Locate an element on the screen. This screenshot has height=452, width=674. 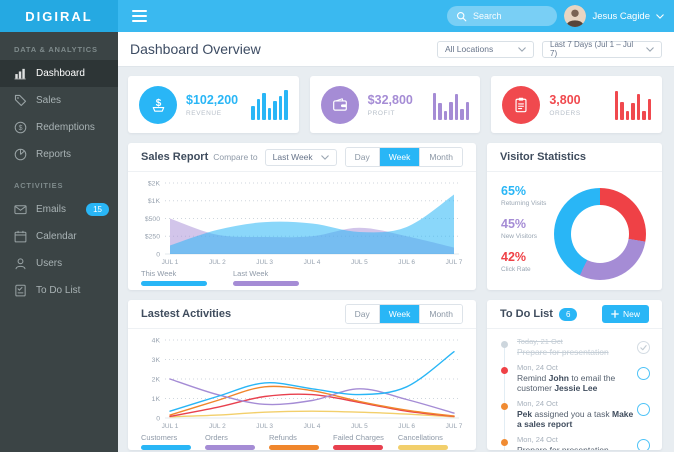
card-title: Sales Report is located at coordinates (175, 157).